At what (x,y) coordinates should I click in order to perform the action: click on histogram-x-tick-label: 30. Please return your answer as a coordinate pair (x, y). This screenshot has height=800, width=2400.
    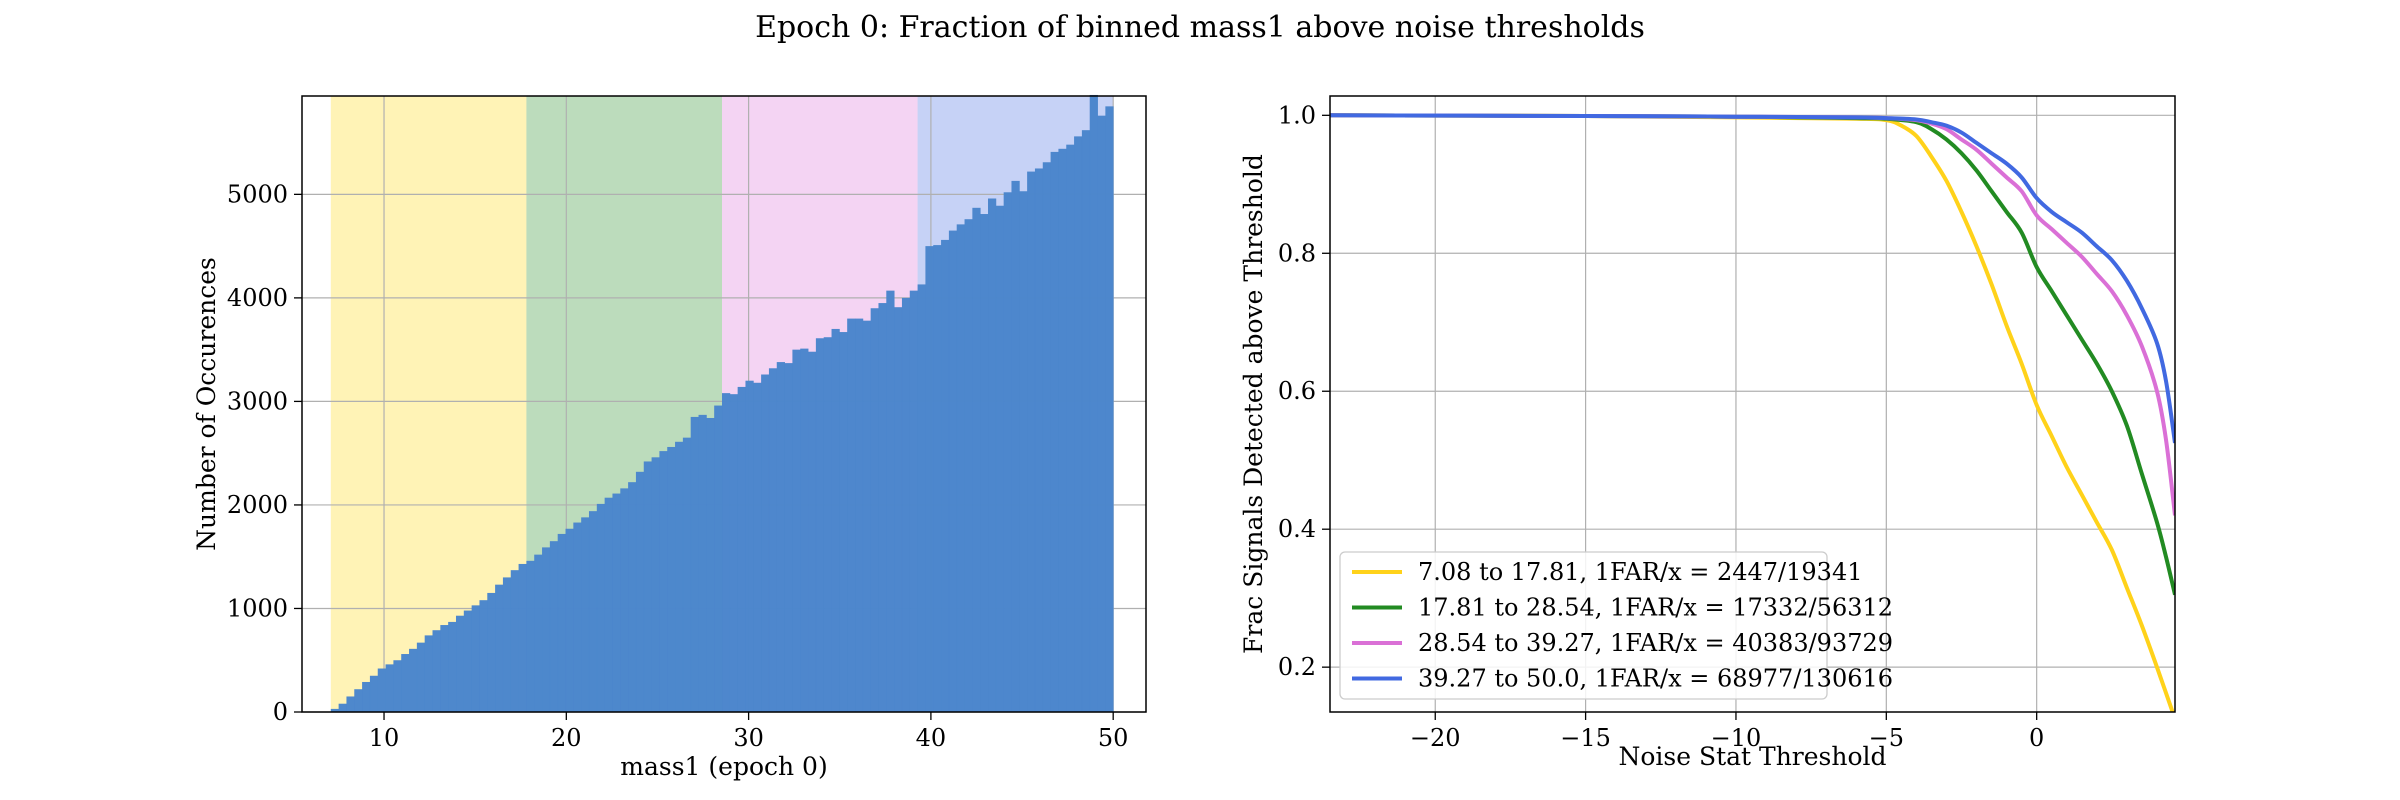
    Looking at the image, I should click on (748, 738).